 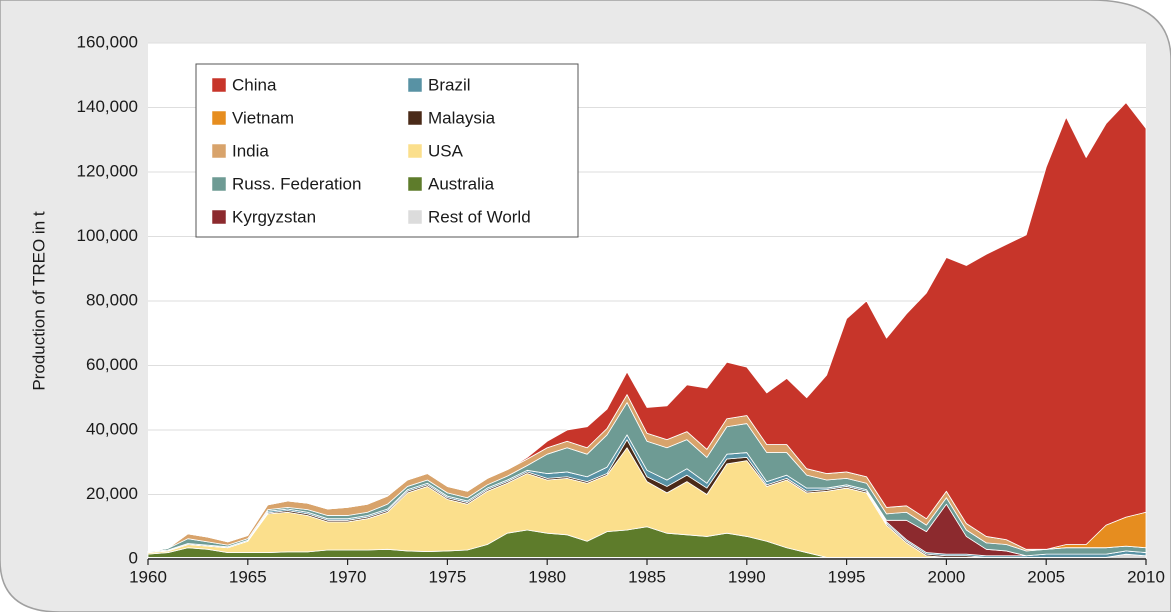 What do you see at coordinates (461, 183) in the screenshot?
I see `legend-label: Australia` at bounding box center [461, 183].